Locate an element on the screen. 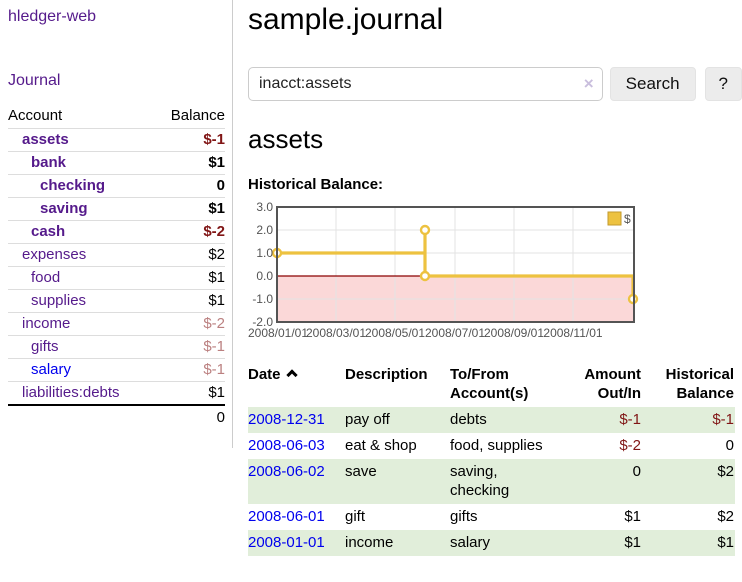  transaction-row: 2008-01-01 income salary $1 $1 is located at coordinates (491, 543).